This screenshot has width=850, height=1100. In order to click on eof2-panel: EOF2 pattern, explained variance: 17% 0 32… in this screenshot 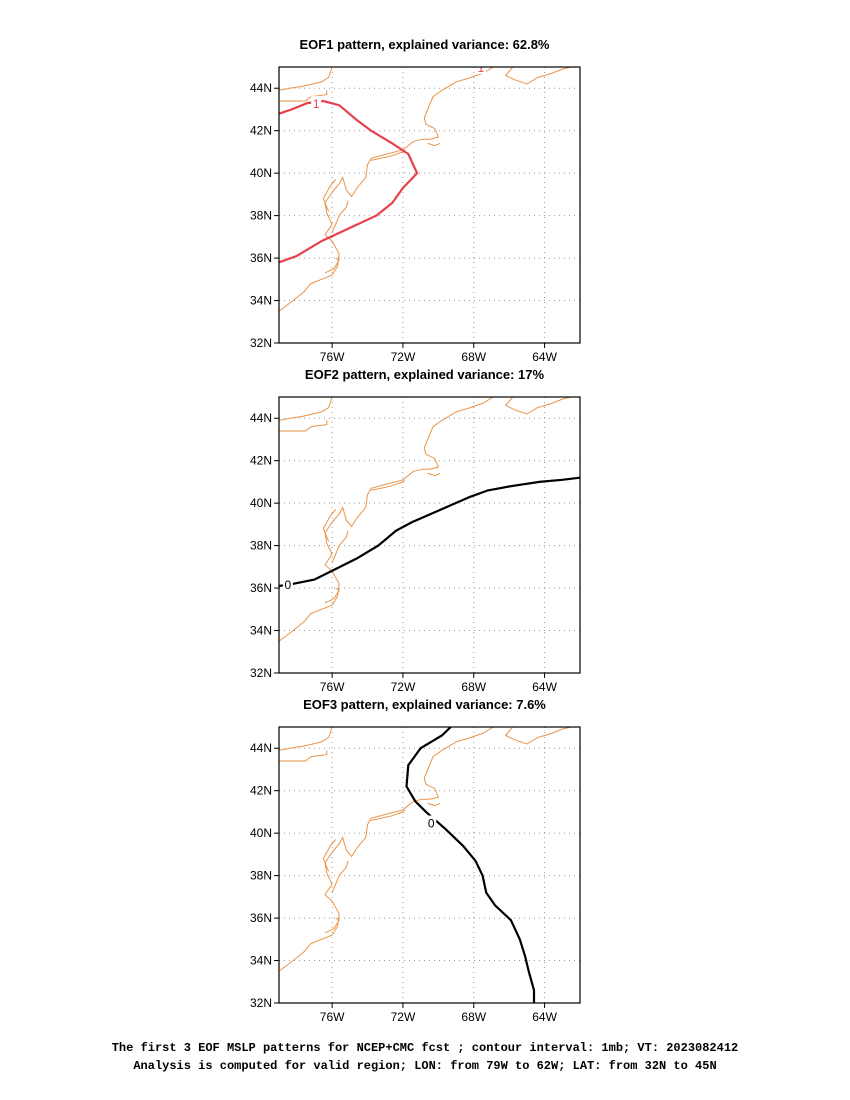, I will do `click(415, 530)`.